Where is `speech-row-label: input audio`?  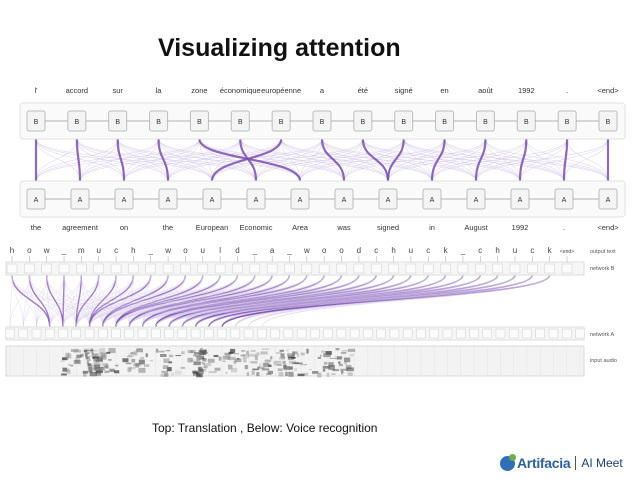
speech-row-label: input audio is located at coordinates (603, 361).